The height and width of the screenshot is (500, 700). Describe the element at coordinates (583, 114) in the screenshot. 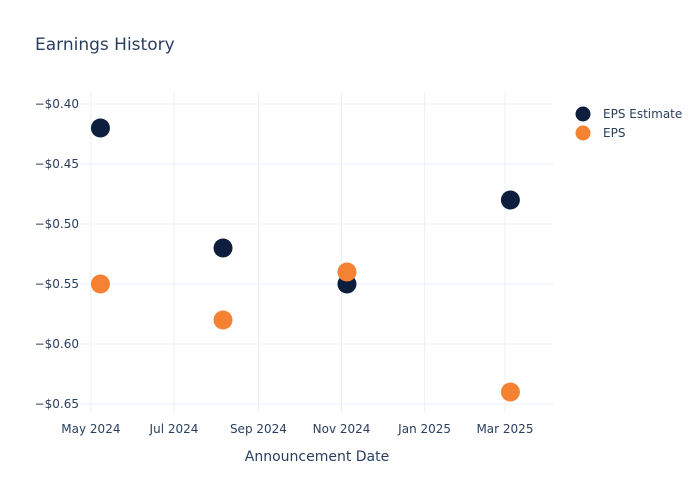

I see `eps-estimate-legend-marker` at that location.